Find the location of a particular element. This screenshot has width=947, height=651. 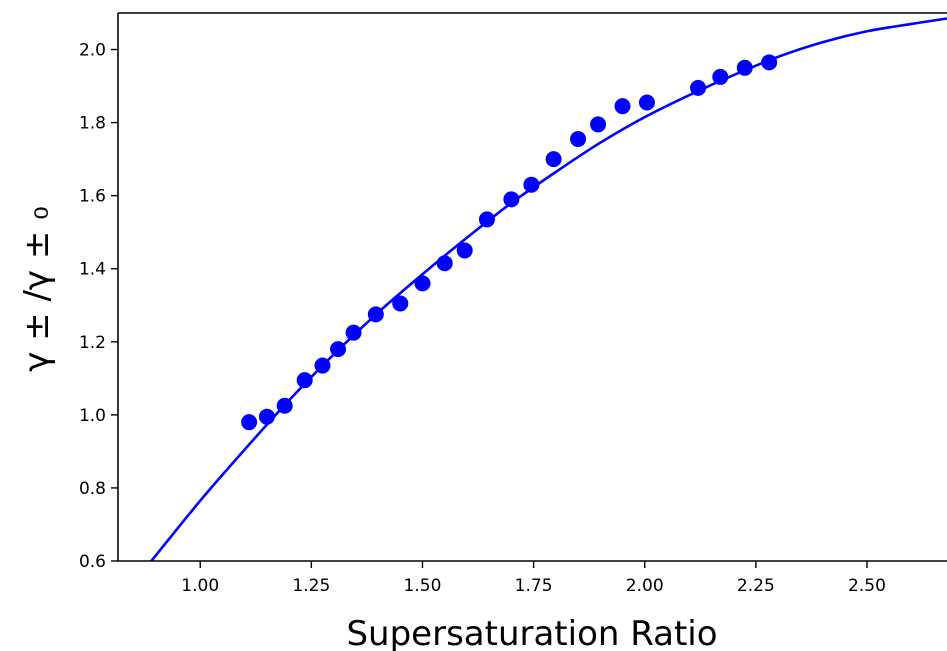

x-tick-label: 1.75 is located at coordinates (534, 586).